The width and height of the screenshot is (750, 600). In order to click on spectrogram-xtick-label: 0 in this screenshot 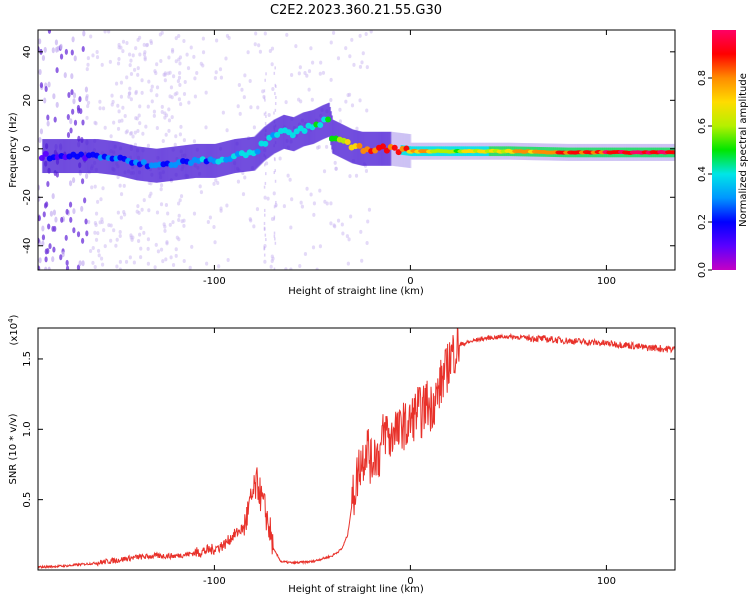, I will do `click(410, 281)`.